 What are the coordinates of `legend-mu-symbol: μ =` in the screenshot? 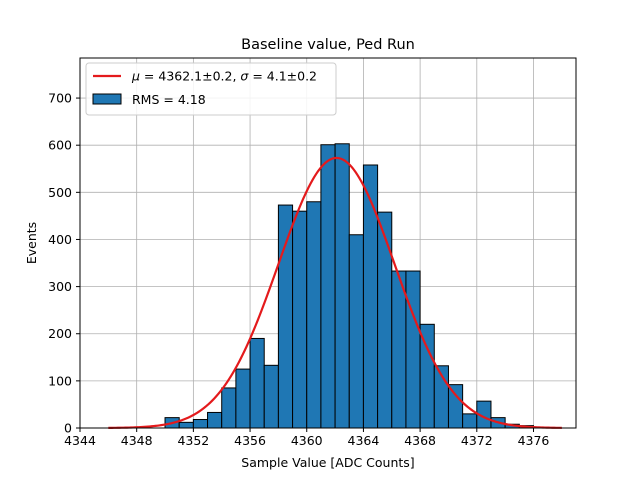 It's located at (144, 76).